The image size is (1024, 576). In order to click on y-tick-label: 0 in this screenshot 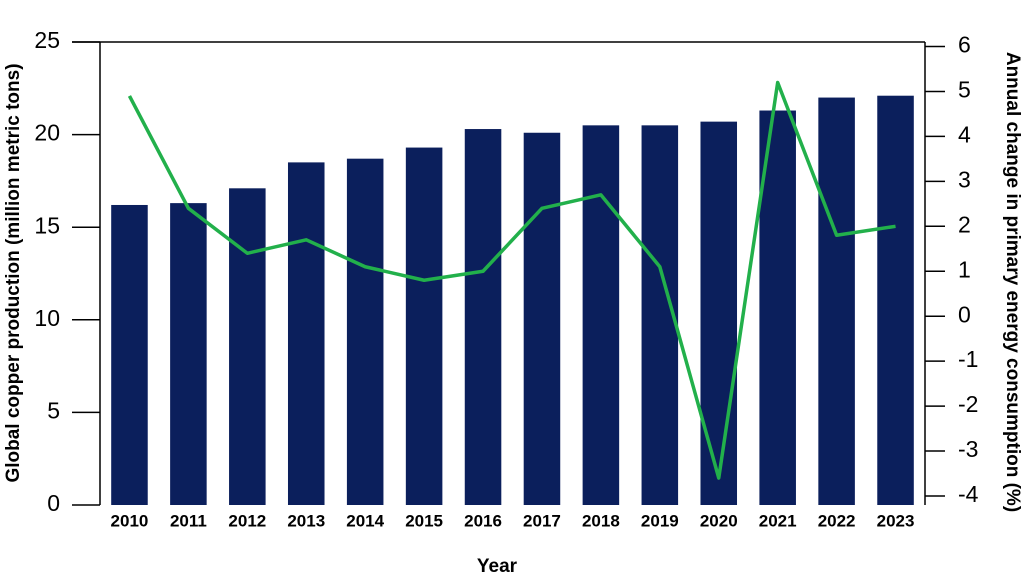, I will do `click(53, 503)`.